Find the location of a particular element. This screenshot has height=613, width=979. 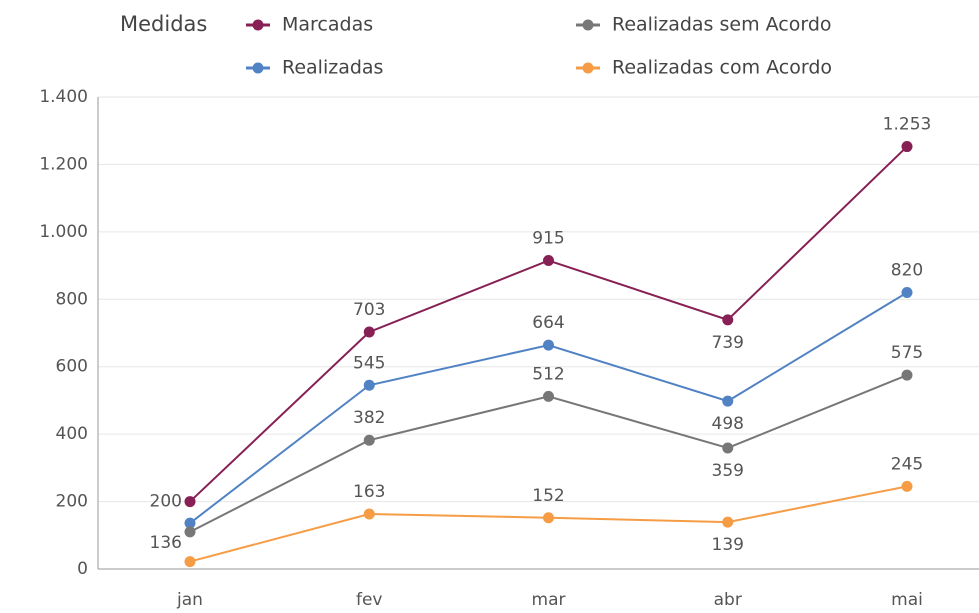

x-tick-label: mar is located at coordinates (549, 600).